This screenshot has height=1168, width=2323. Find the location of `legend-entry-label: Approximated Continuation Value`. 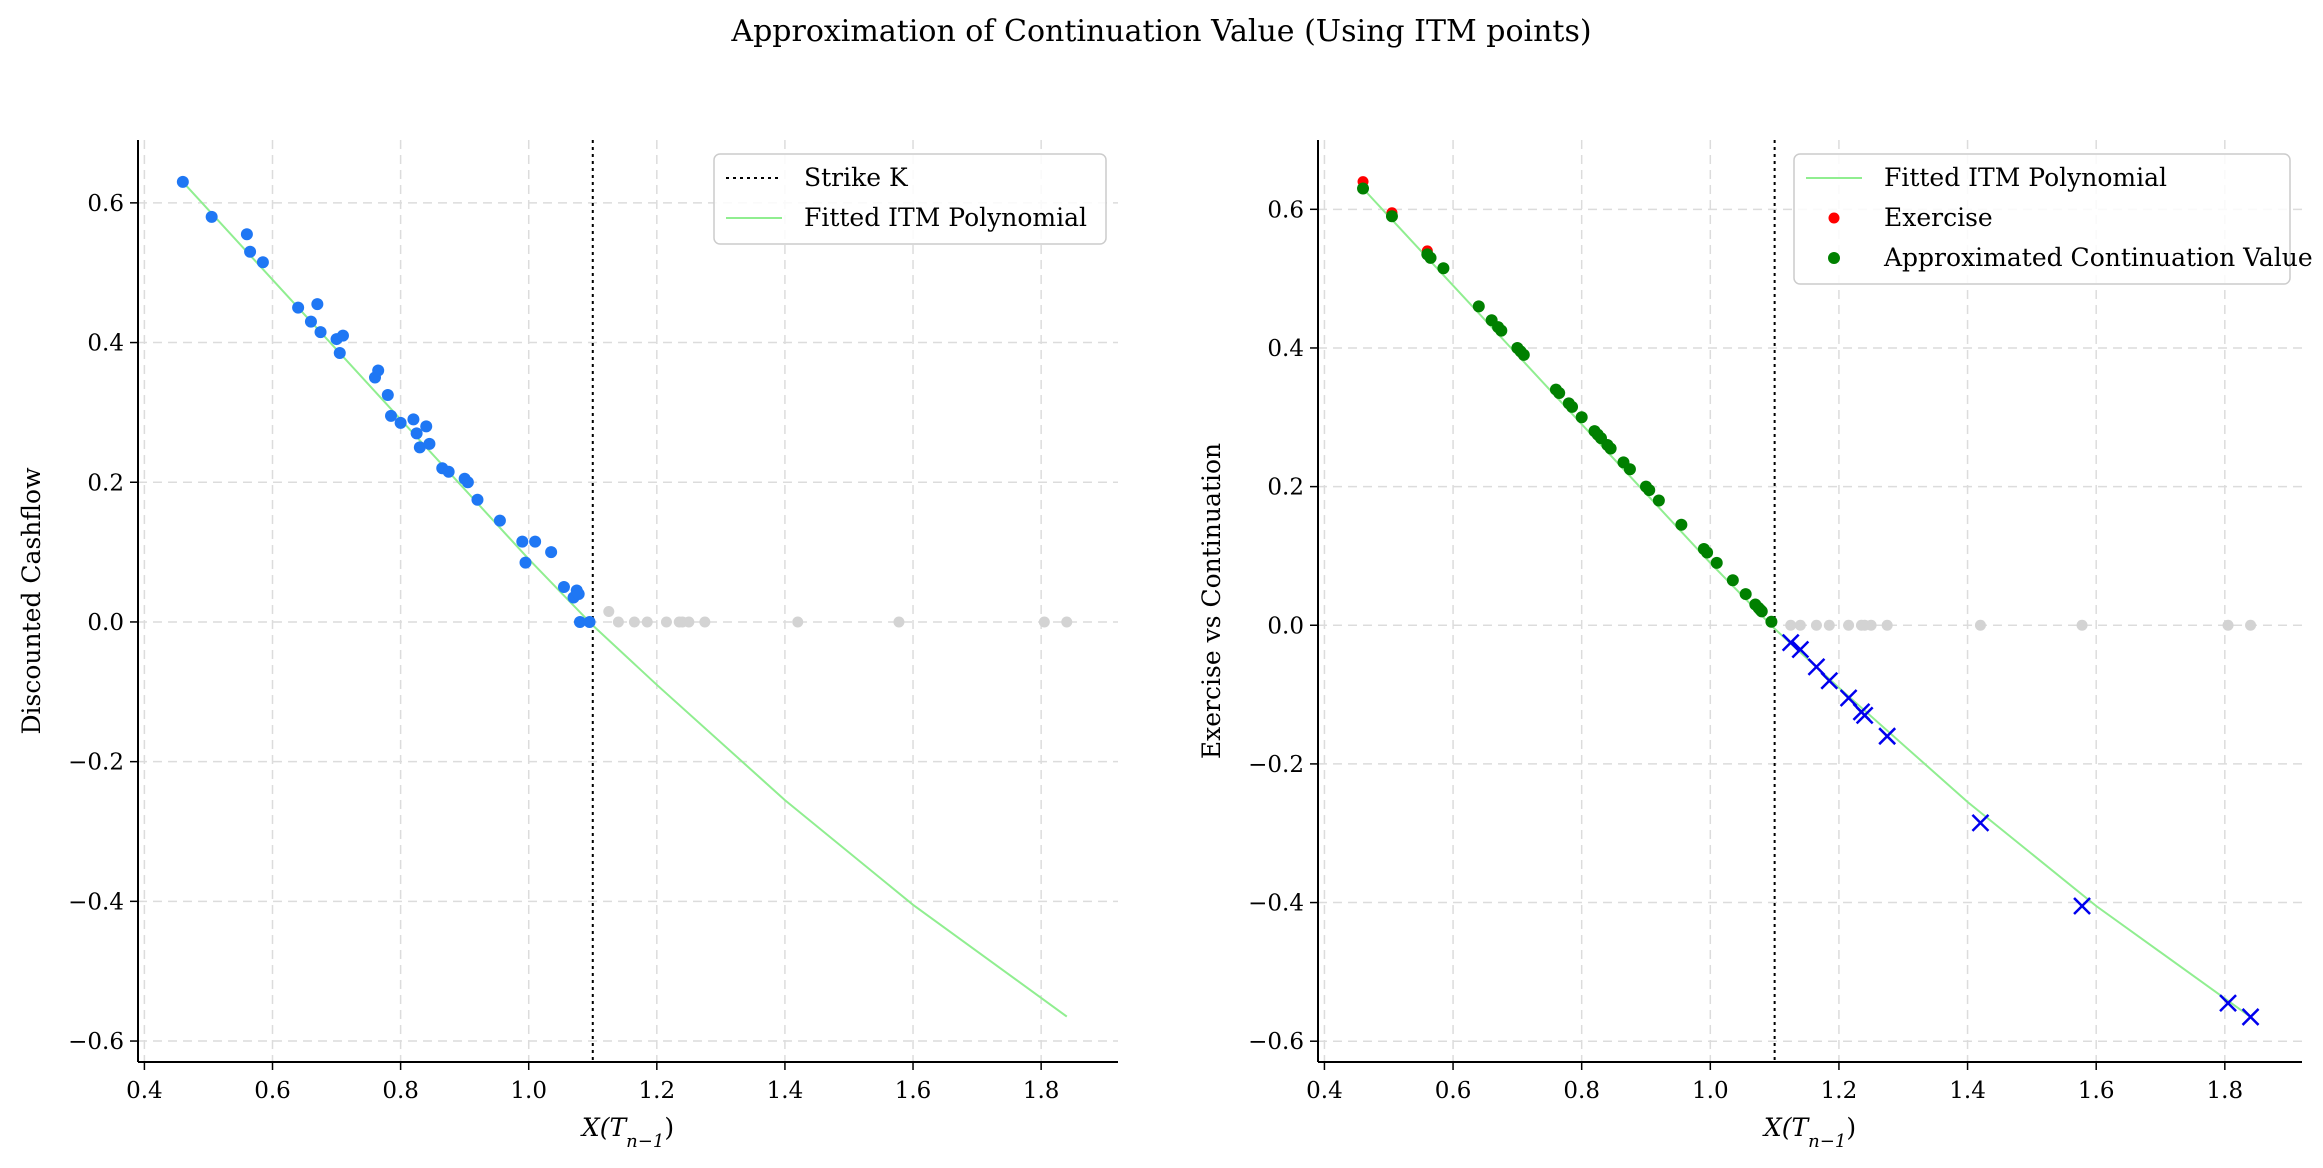

legend-entry-label: Approximated Continuation Value is located at coordinates (2098, 257).